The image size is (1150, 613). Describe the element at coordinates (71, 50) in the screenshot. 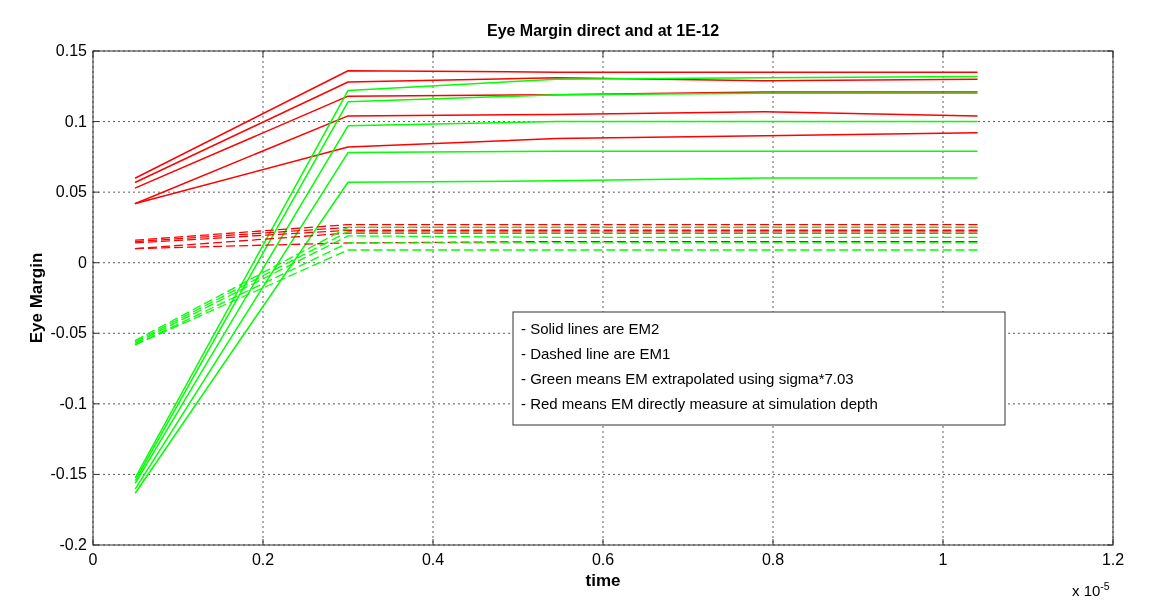

I see `y-tick-label: 0.15` at that location.